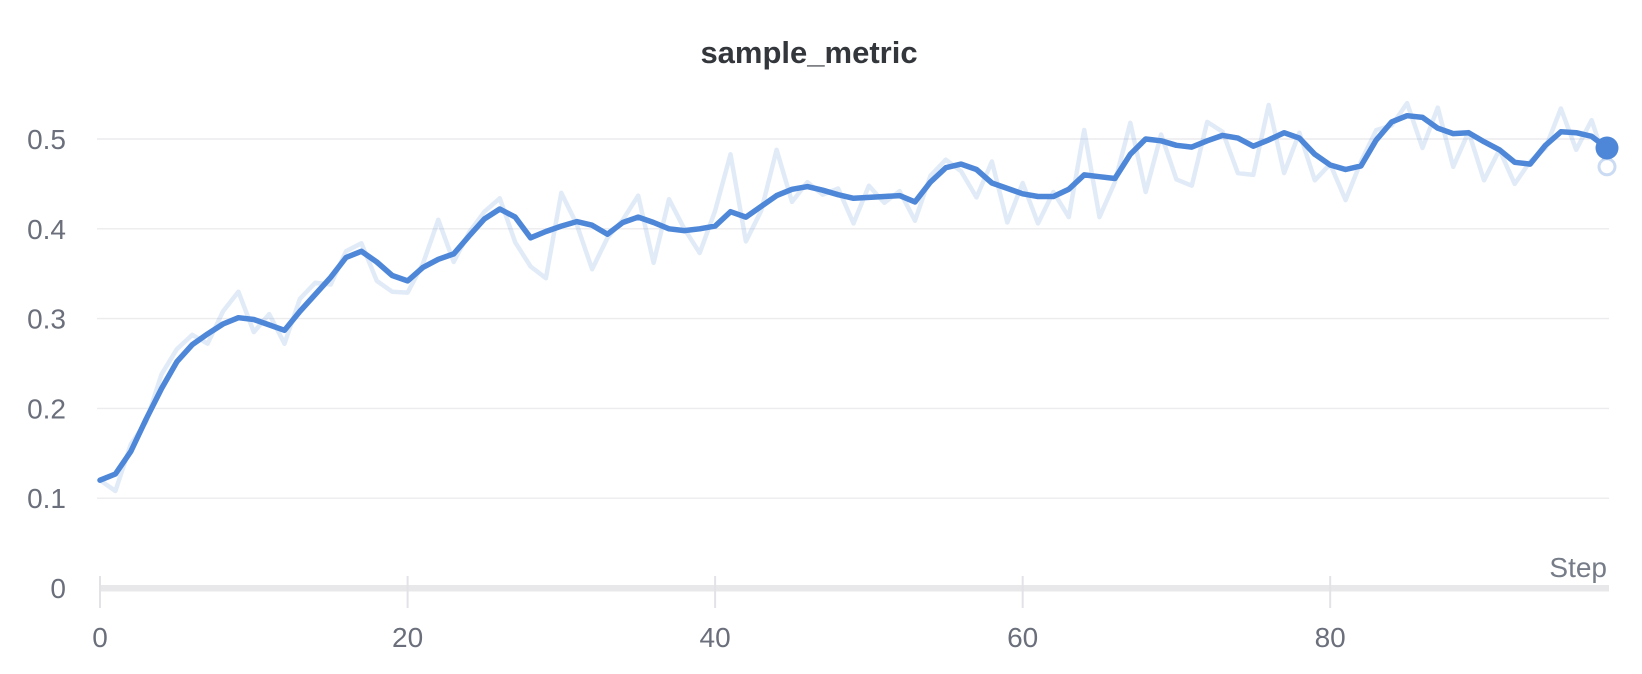  What do you see at coordinates (46, 364) in the screenshot?
I see `y-axis-tick-labels: 0 0.1 0.2 0.3 0.4 0.5` at bounding box center [46, 364].